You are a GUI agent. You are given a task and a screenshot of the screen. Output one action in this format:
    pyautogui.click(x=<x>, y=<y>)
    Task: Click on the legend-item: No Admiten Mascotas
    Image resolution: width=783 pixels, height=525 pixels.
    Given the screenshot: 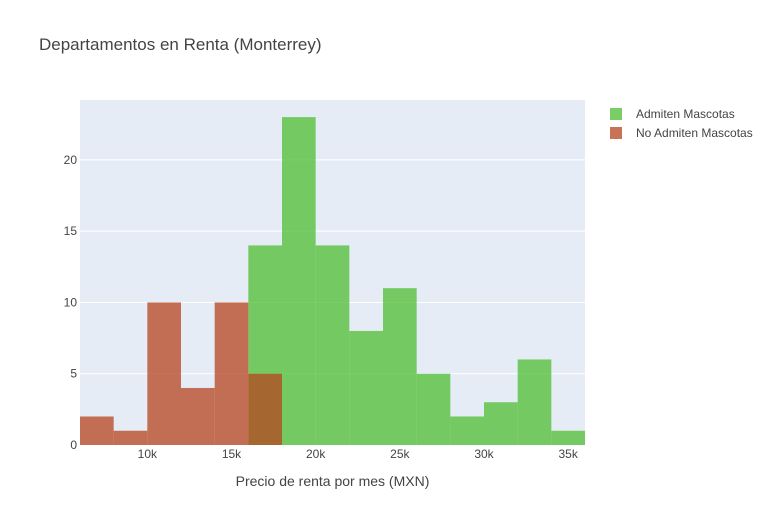 What is the action you would take?
    pyautogui.click(x=681, y=133)
    